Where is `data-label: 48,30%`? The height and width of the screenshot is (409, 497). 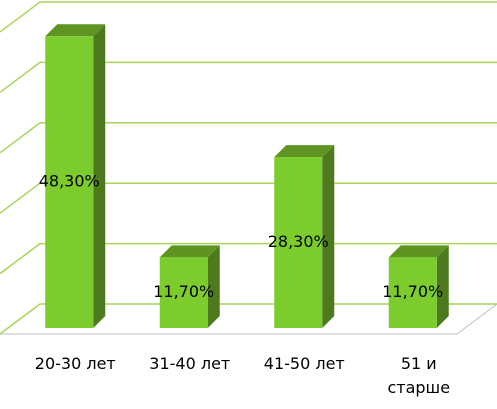
data-label: 48,30% is located at coordinates (69, 181).